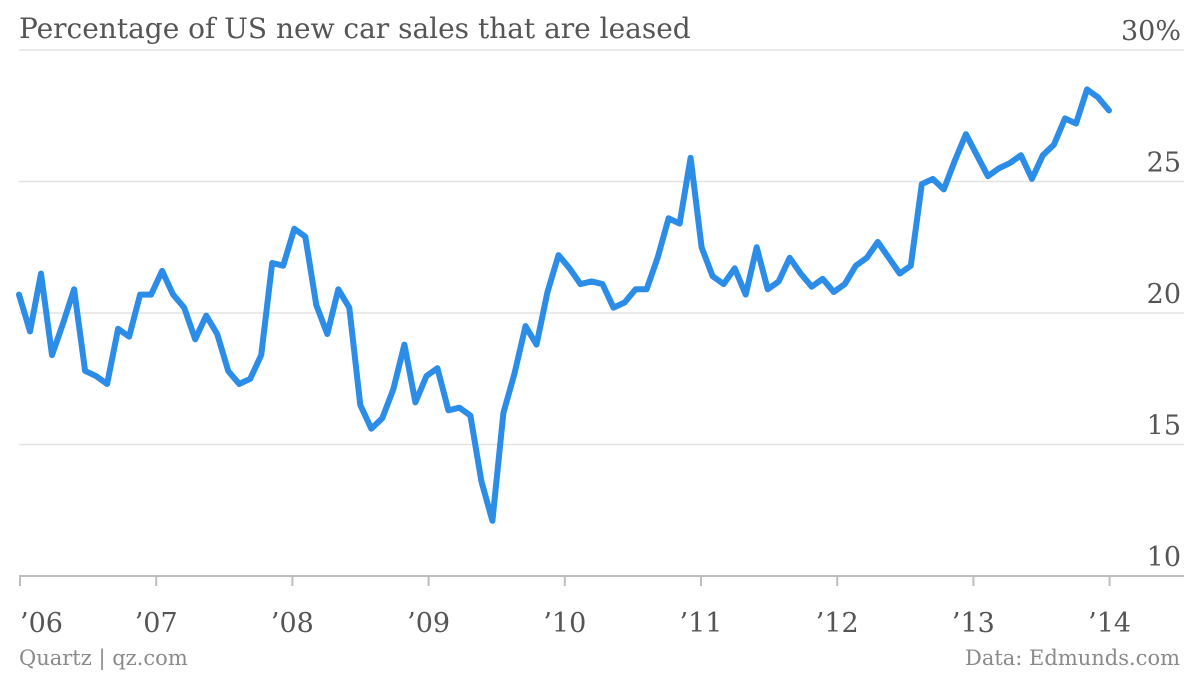  Describe the element at coordinates (1164, 294) in the screenshot. I see `y-tick-label: 20` at that location.